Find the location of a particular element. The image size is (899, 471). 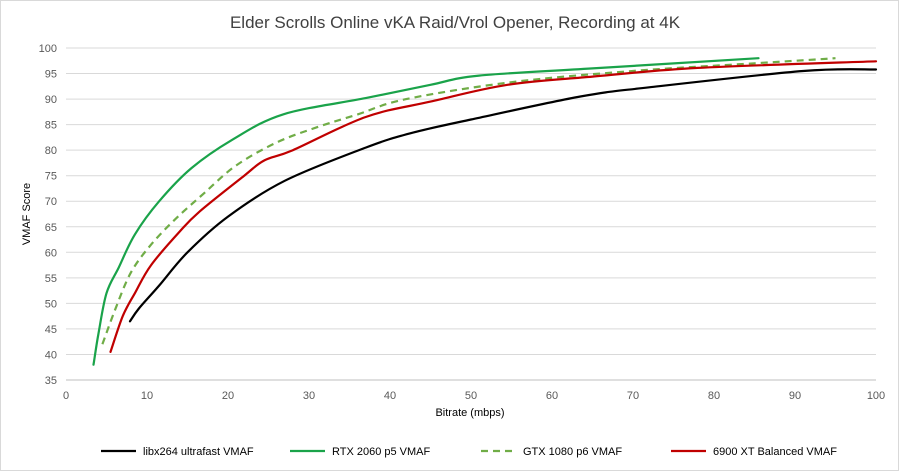

y-tick-label: 40 is located at coordinates (51, 355).